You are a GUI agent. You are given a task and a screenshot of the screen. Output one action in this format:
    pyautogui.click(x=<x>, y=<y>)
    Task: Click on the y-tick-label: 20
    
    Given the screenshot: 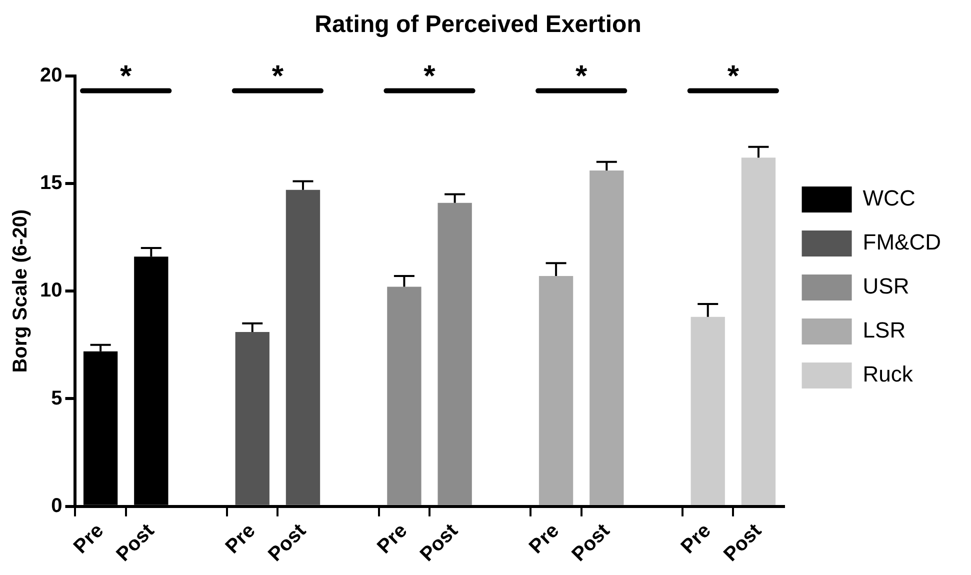 What is the action you would take?
    pyautogui.click(x=51, y=75)
    